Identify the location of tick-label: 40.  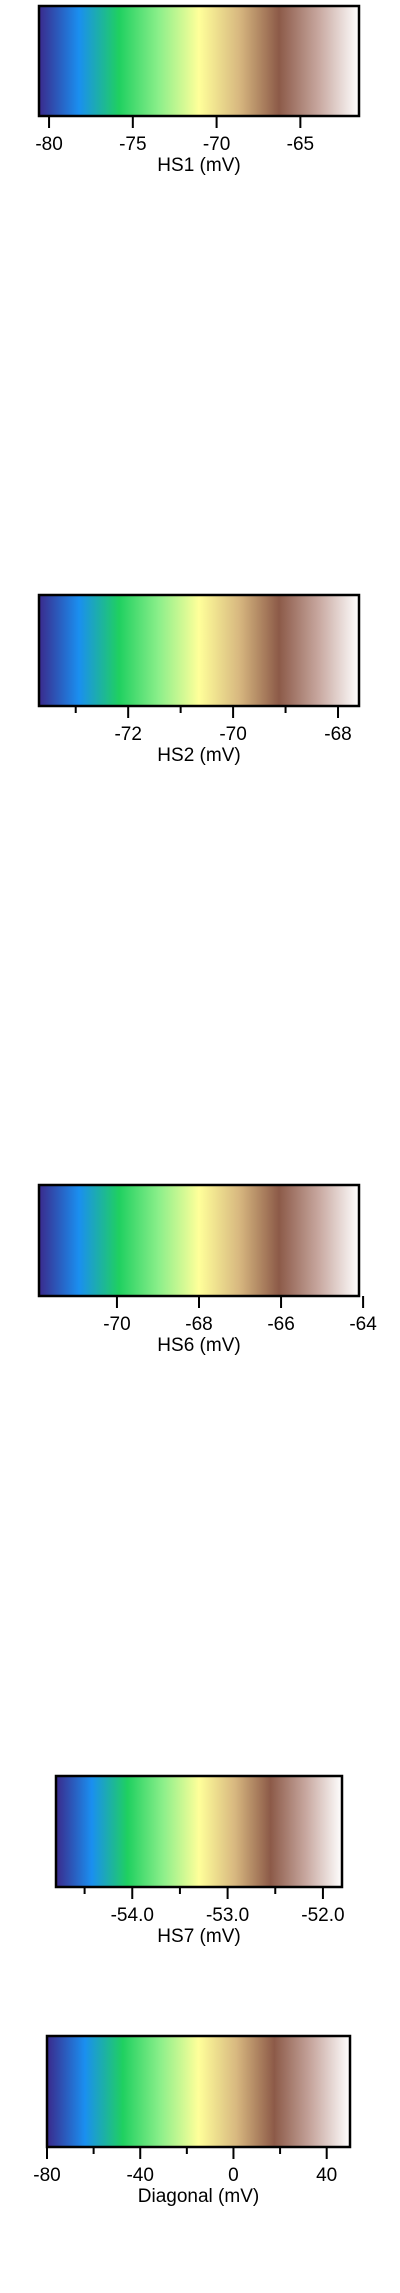
(326, 2175).